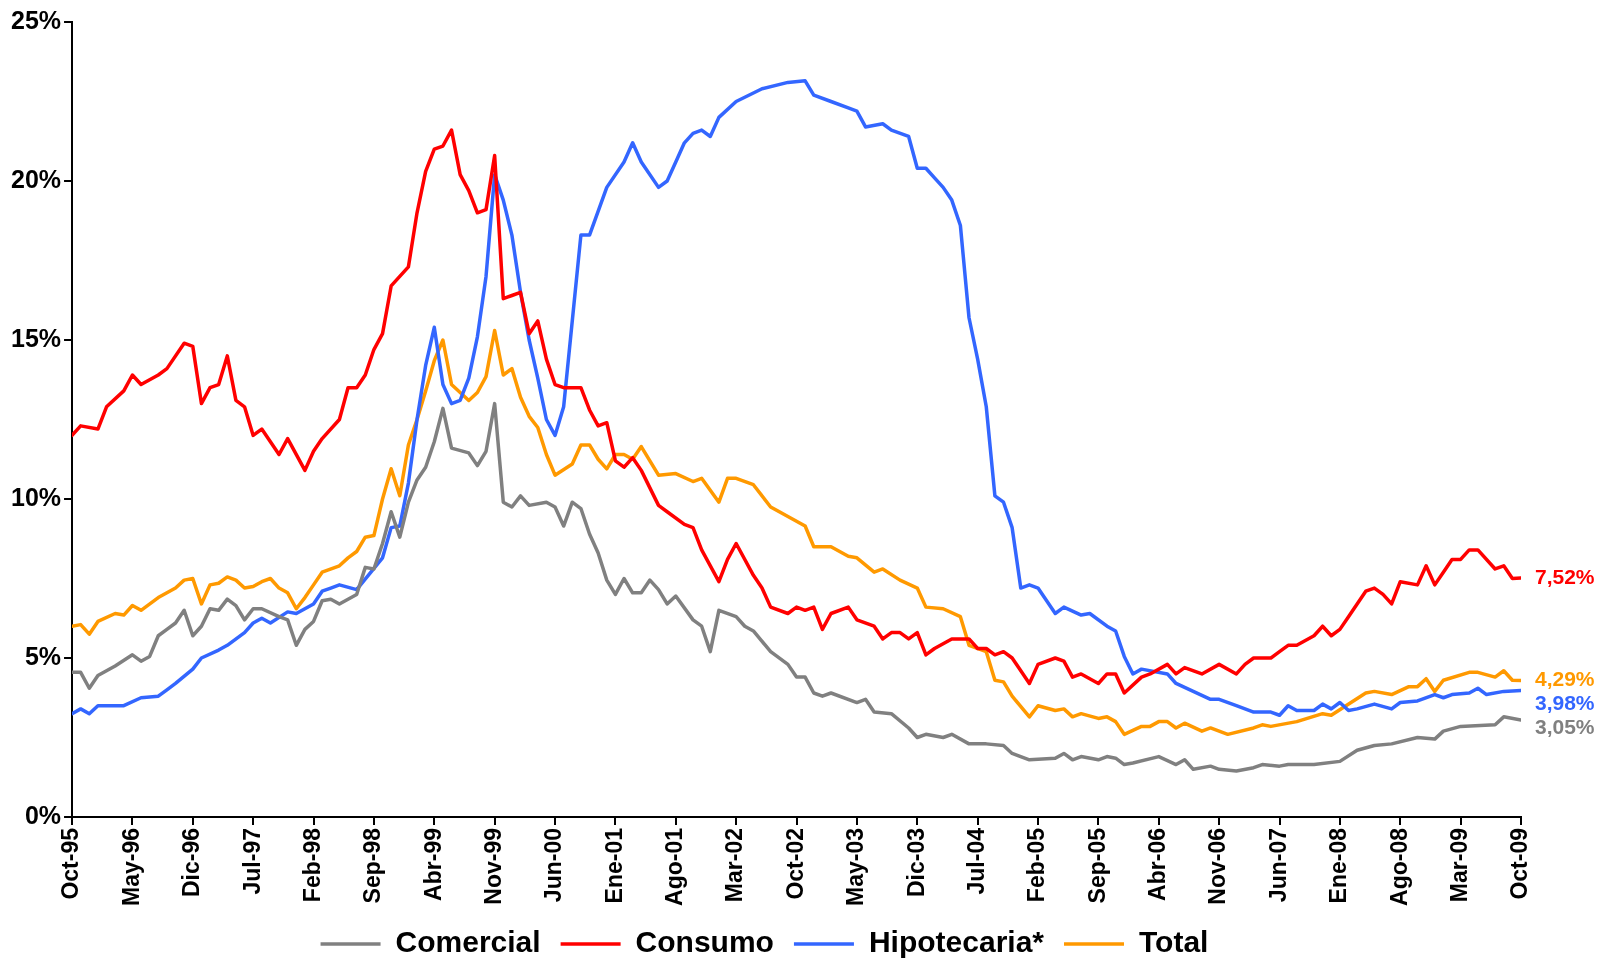 The height and width of the screenshot is (977, 1621). I want to click on x-tick-label: Ene-08, so click(1338, 865).